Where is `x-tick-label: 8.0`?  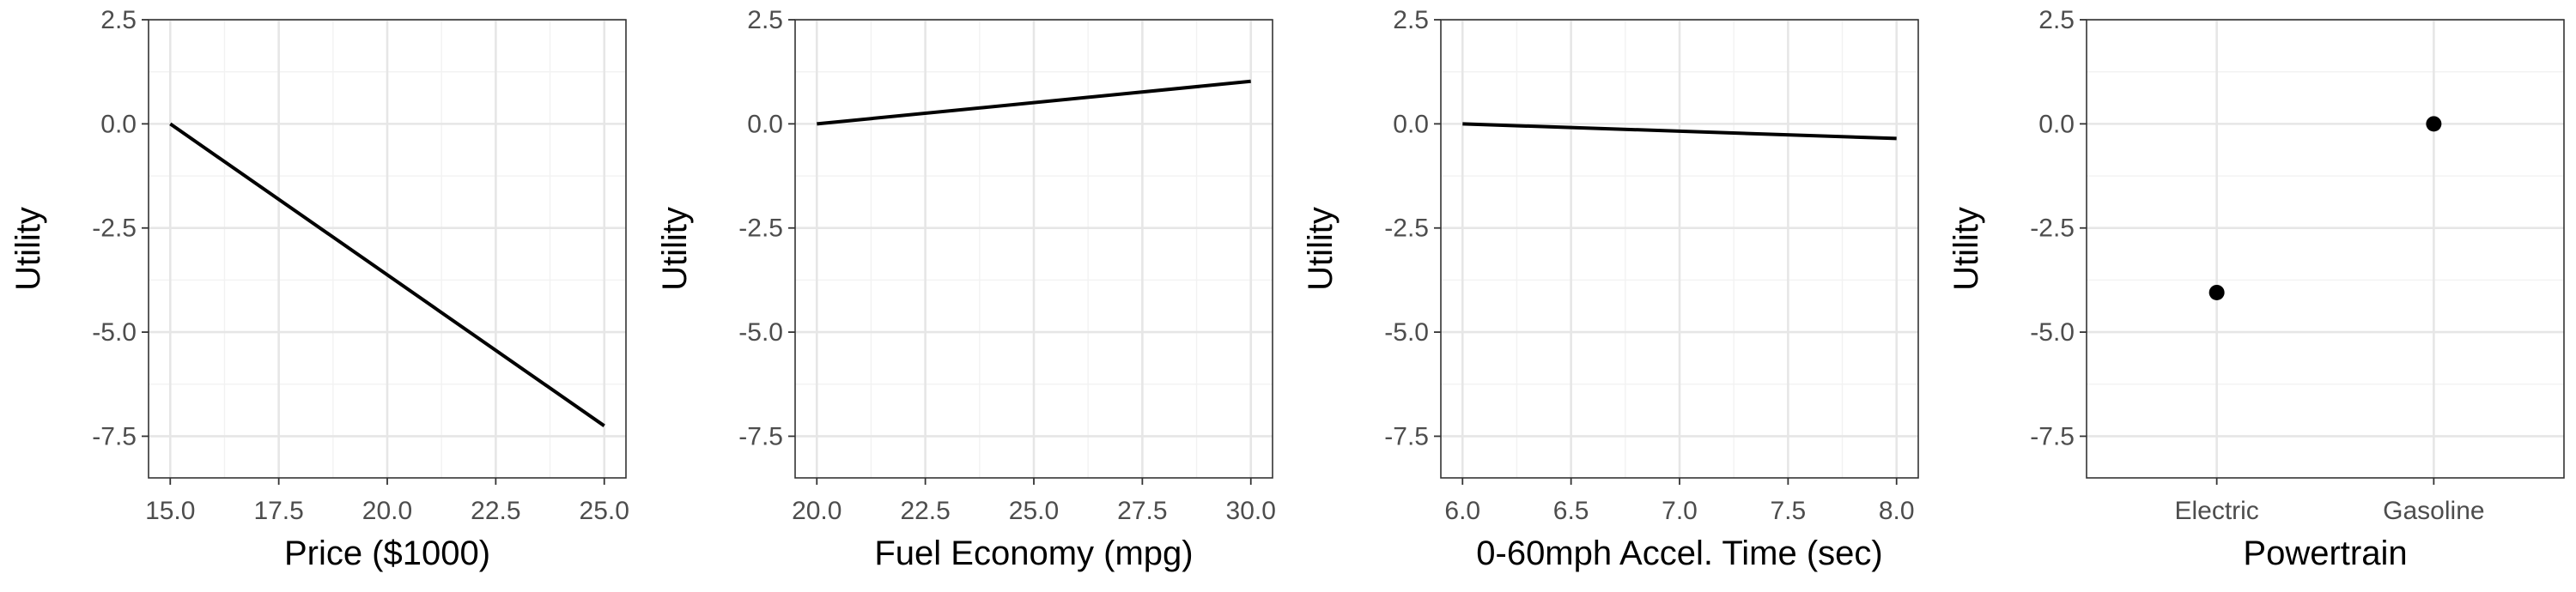
x-tick-label: 8.0 is located at coordinates (1897, 511).